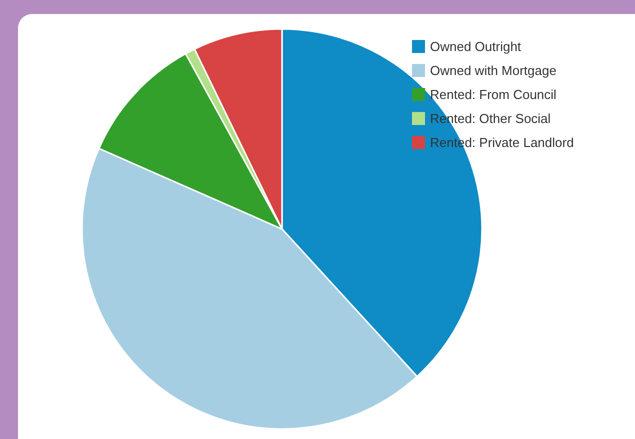  I want to click on legend-label: Rented: From Council, so click(493, 94).